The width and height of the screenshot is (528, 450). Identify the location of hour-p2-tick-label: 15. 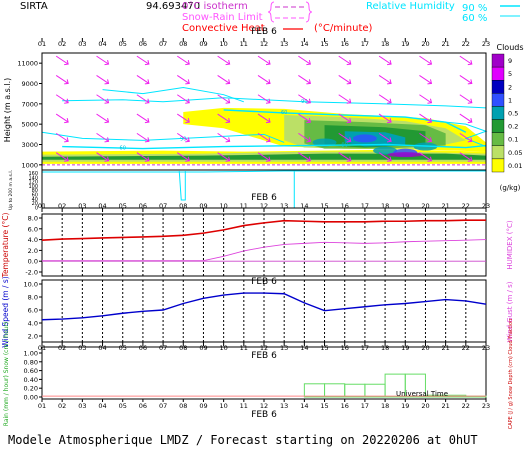
(324, 206).